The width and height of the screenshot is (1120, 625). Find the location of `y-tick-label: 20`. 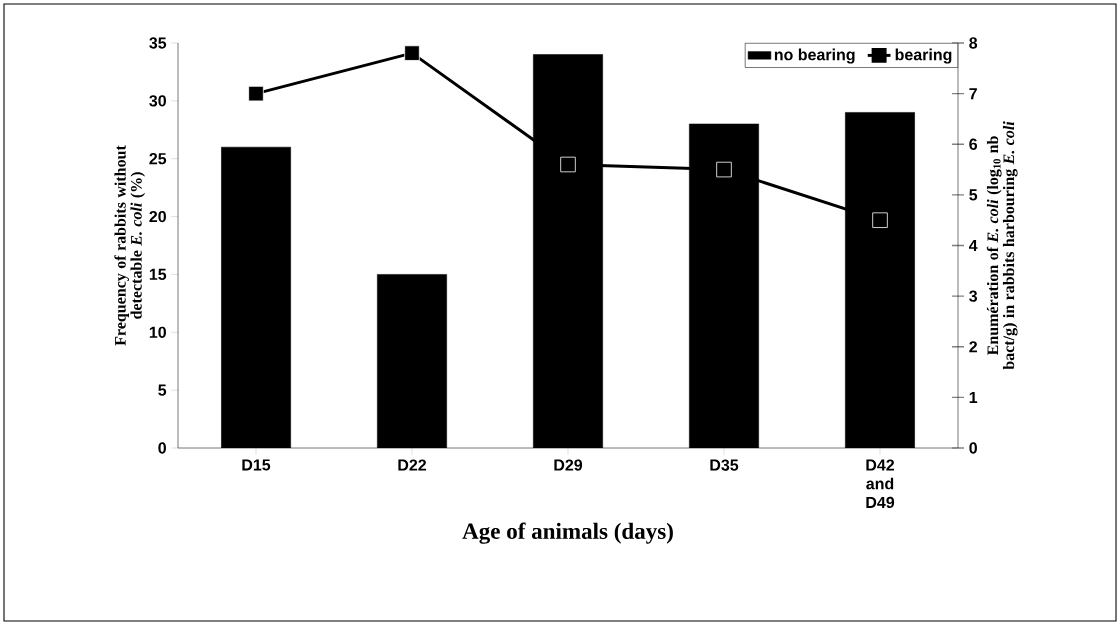

y-tick-label: 20 is located at coordinates (157, 216).